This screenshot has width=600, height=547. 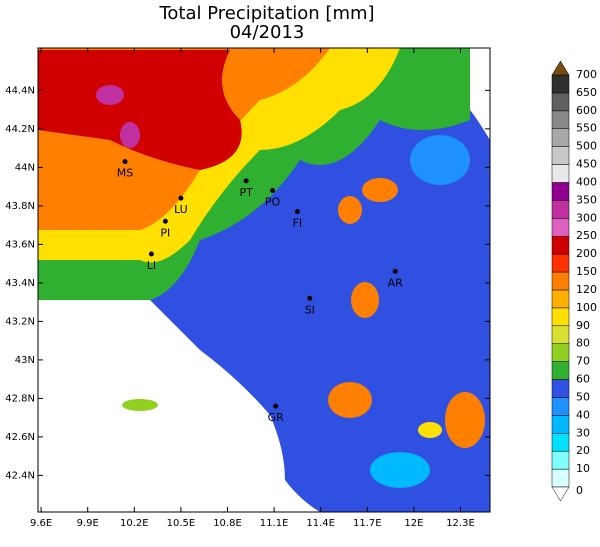 I want to click on y-tick-label: 44.4N, so click(x=20, y=90).